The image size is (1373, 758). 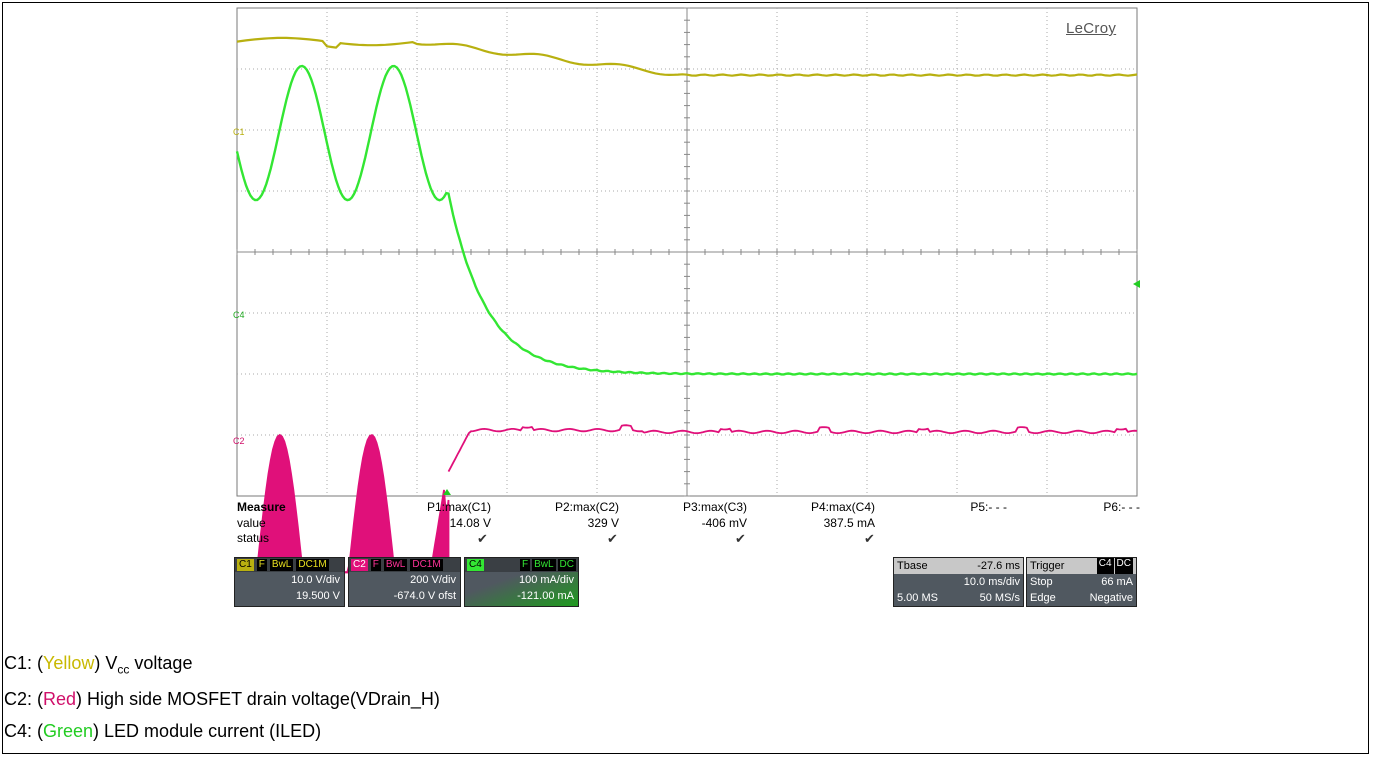 What do you see at coordinates (988, 507) in the screenshot?
I see `p5-name: P5:- - -` at bounding box center [988, 507].